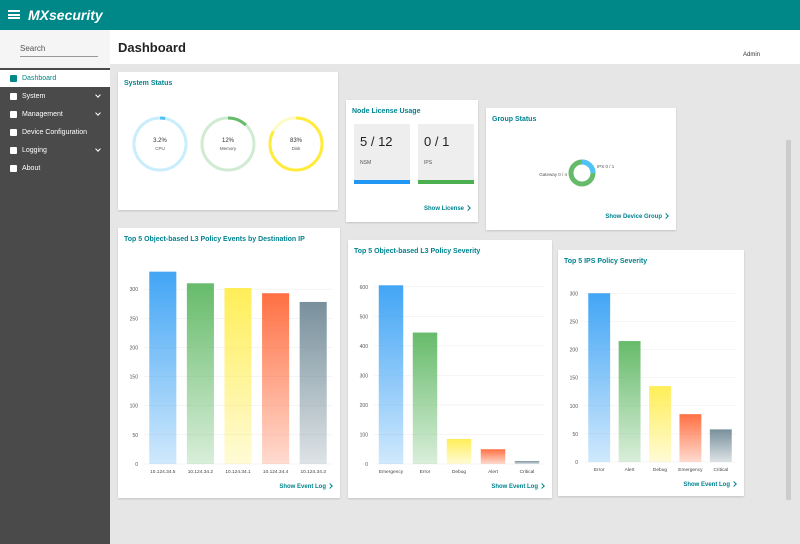 This screenshot has width=800, height=544. Describe the element at coordinates (577, 173) in the screenshot. I see `group-donut: Gateway 0 / 4 IPS 0 / 1` at that location.